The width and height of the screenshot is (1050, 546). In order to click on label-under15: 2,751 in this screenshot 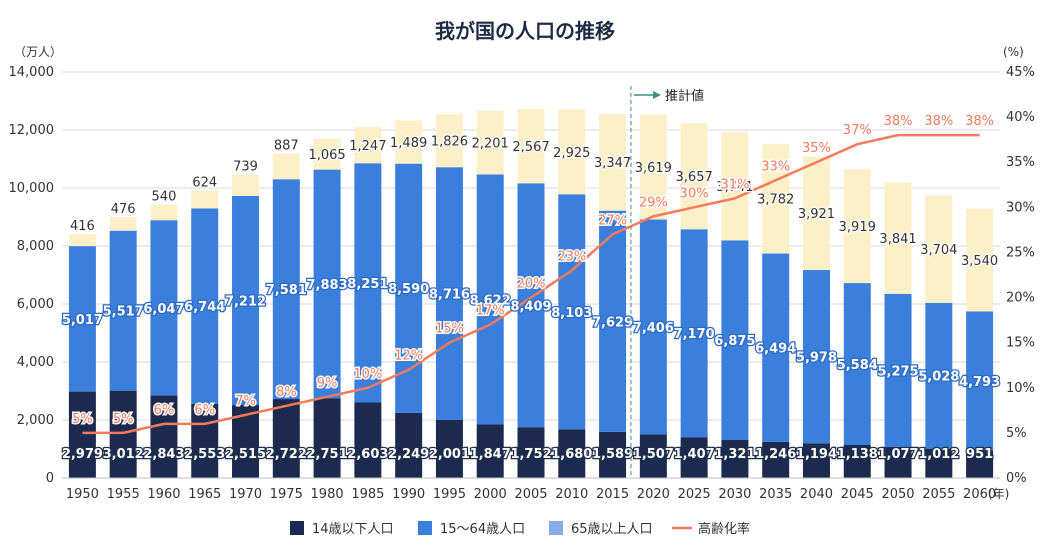, I will do `click(327, 454)`.